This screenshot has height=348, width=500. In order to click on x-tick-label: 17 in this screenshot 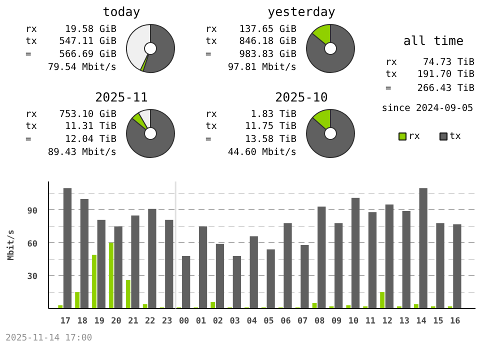, I will do `click(65, 321)`.